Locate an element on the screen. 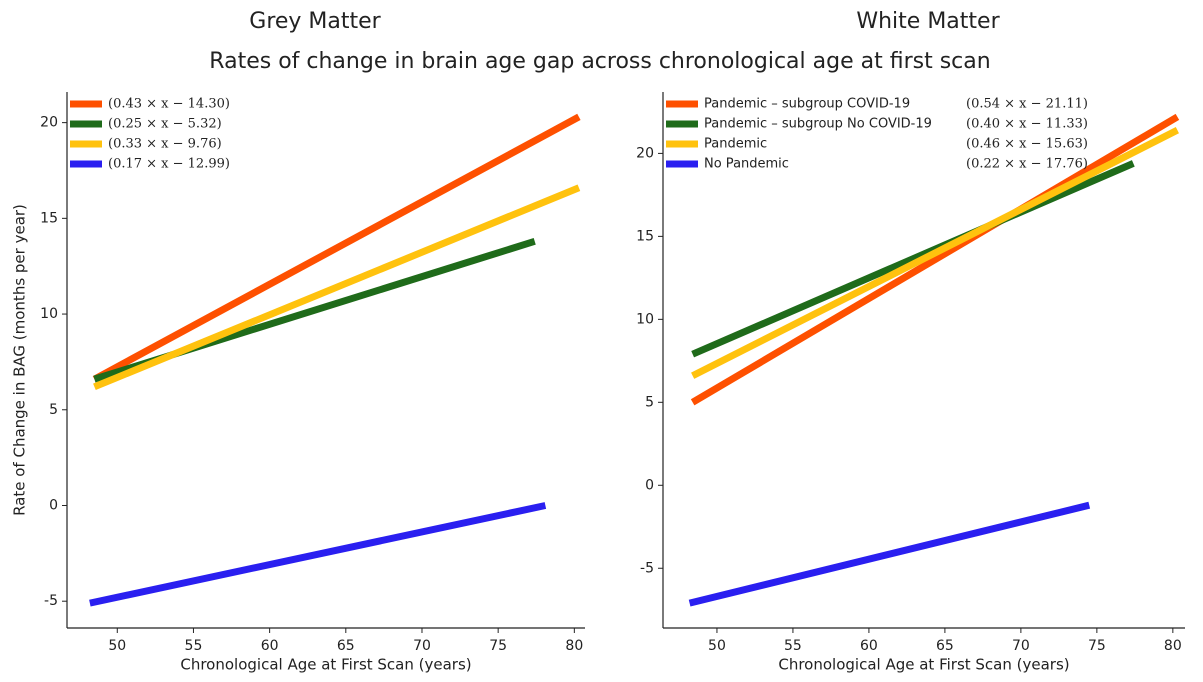  legend-label: Pandemic – subgroup COVID-19 is located at coordinates (807, 104).